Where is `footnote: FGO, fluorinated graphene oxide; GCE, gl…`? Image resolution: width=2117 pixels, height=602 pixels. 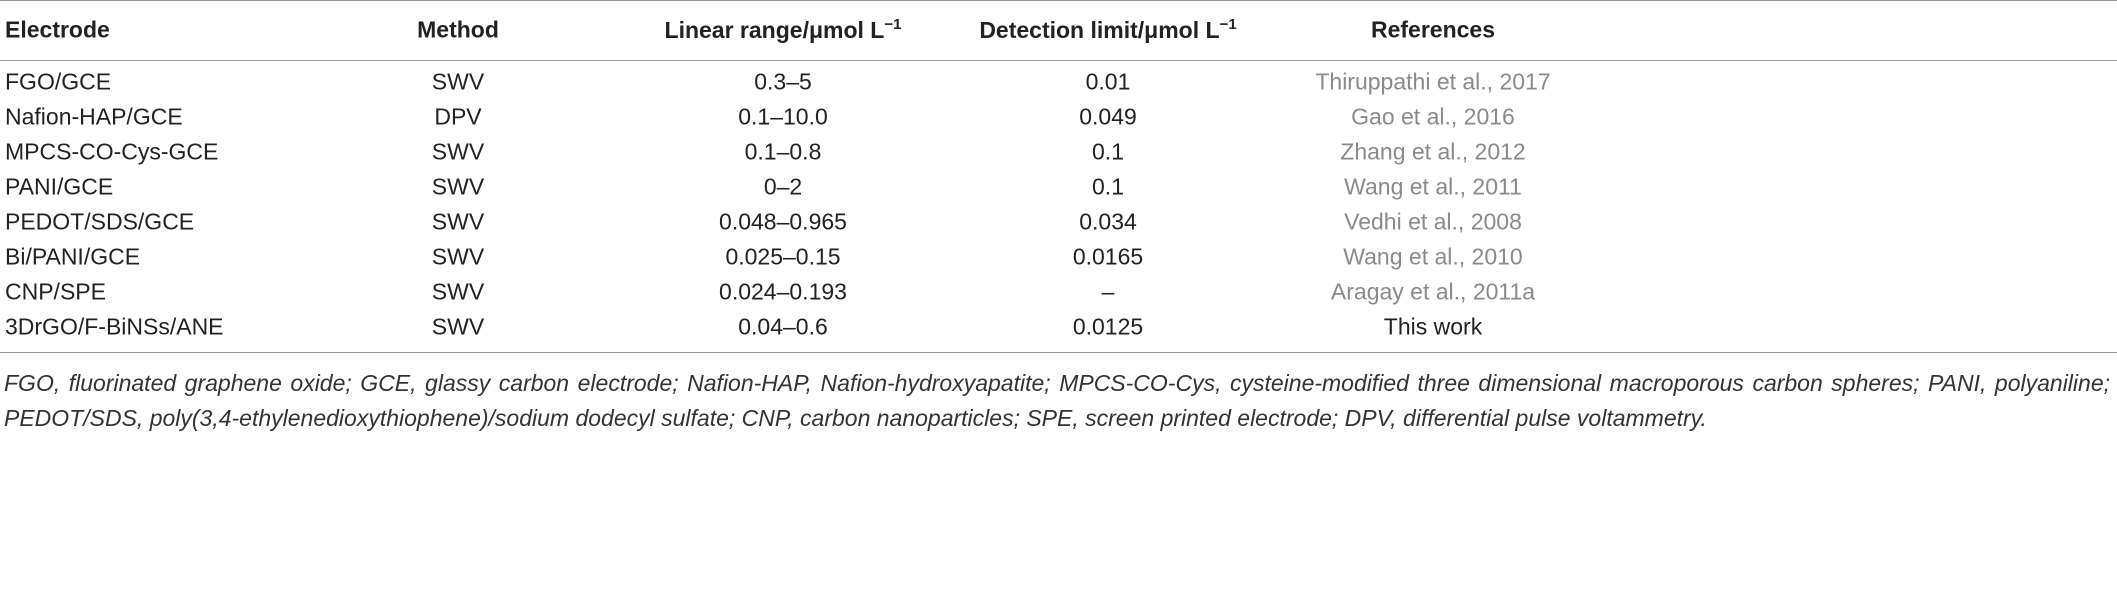
footnote: FGO, fluorinated graphene oxide; GCE, gl… is located at coordinates (1057, 400).